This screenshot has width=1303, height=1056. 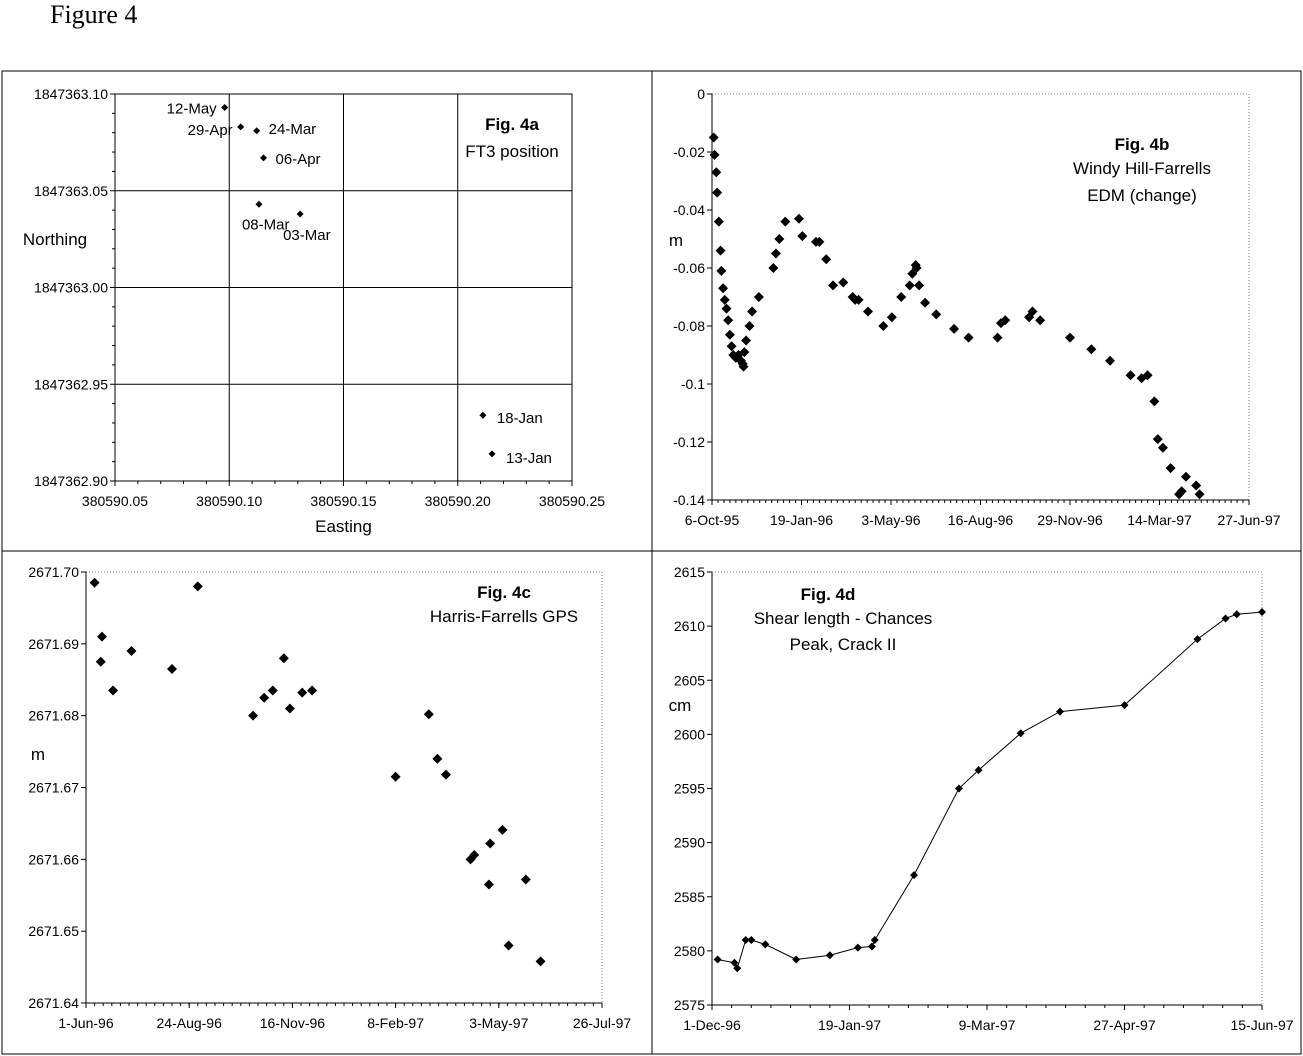 What do you see at coordinates (71, 384) in the screenshot?
I see `y-tick-label: 1847362.95` at bounding box center [71, 384].